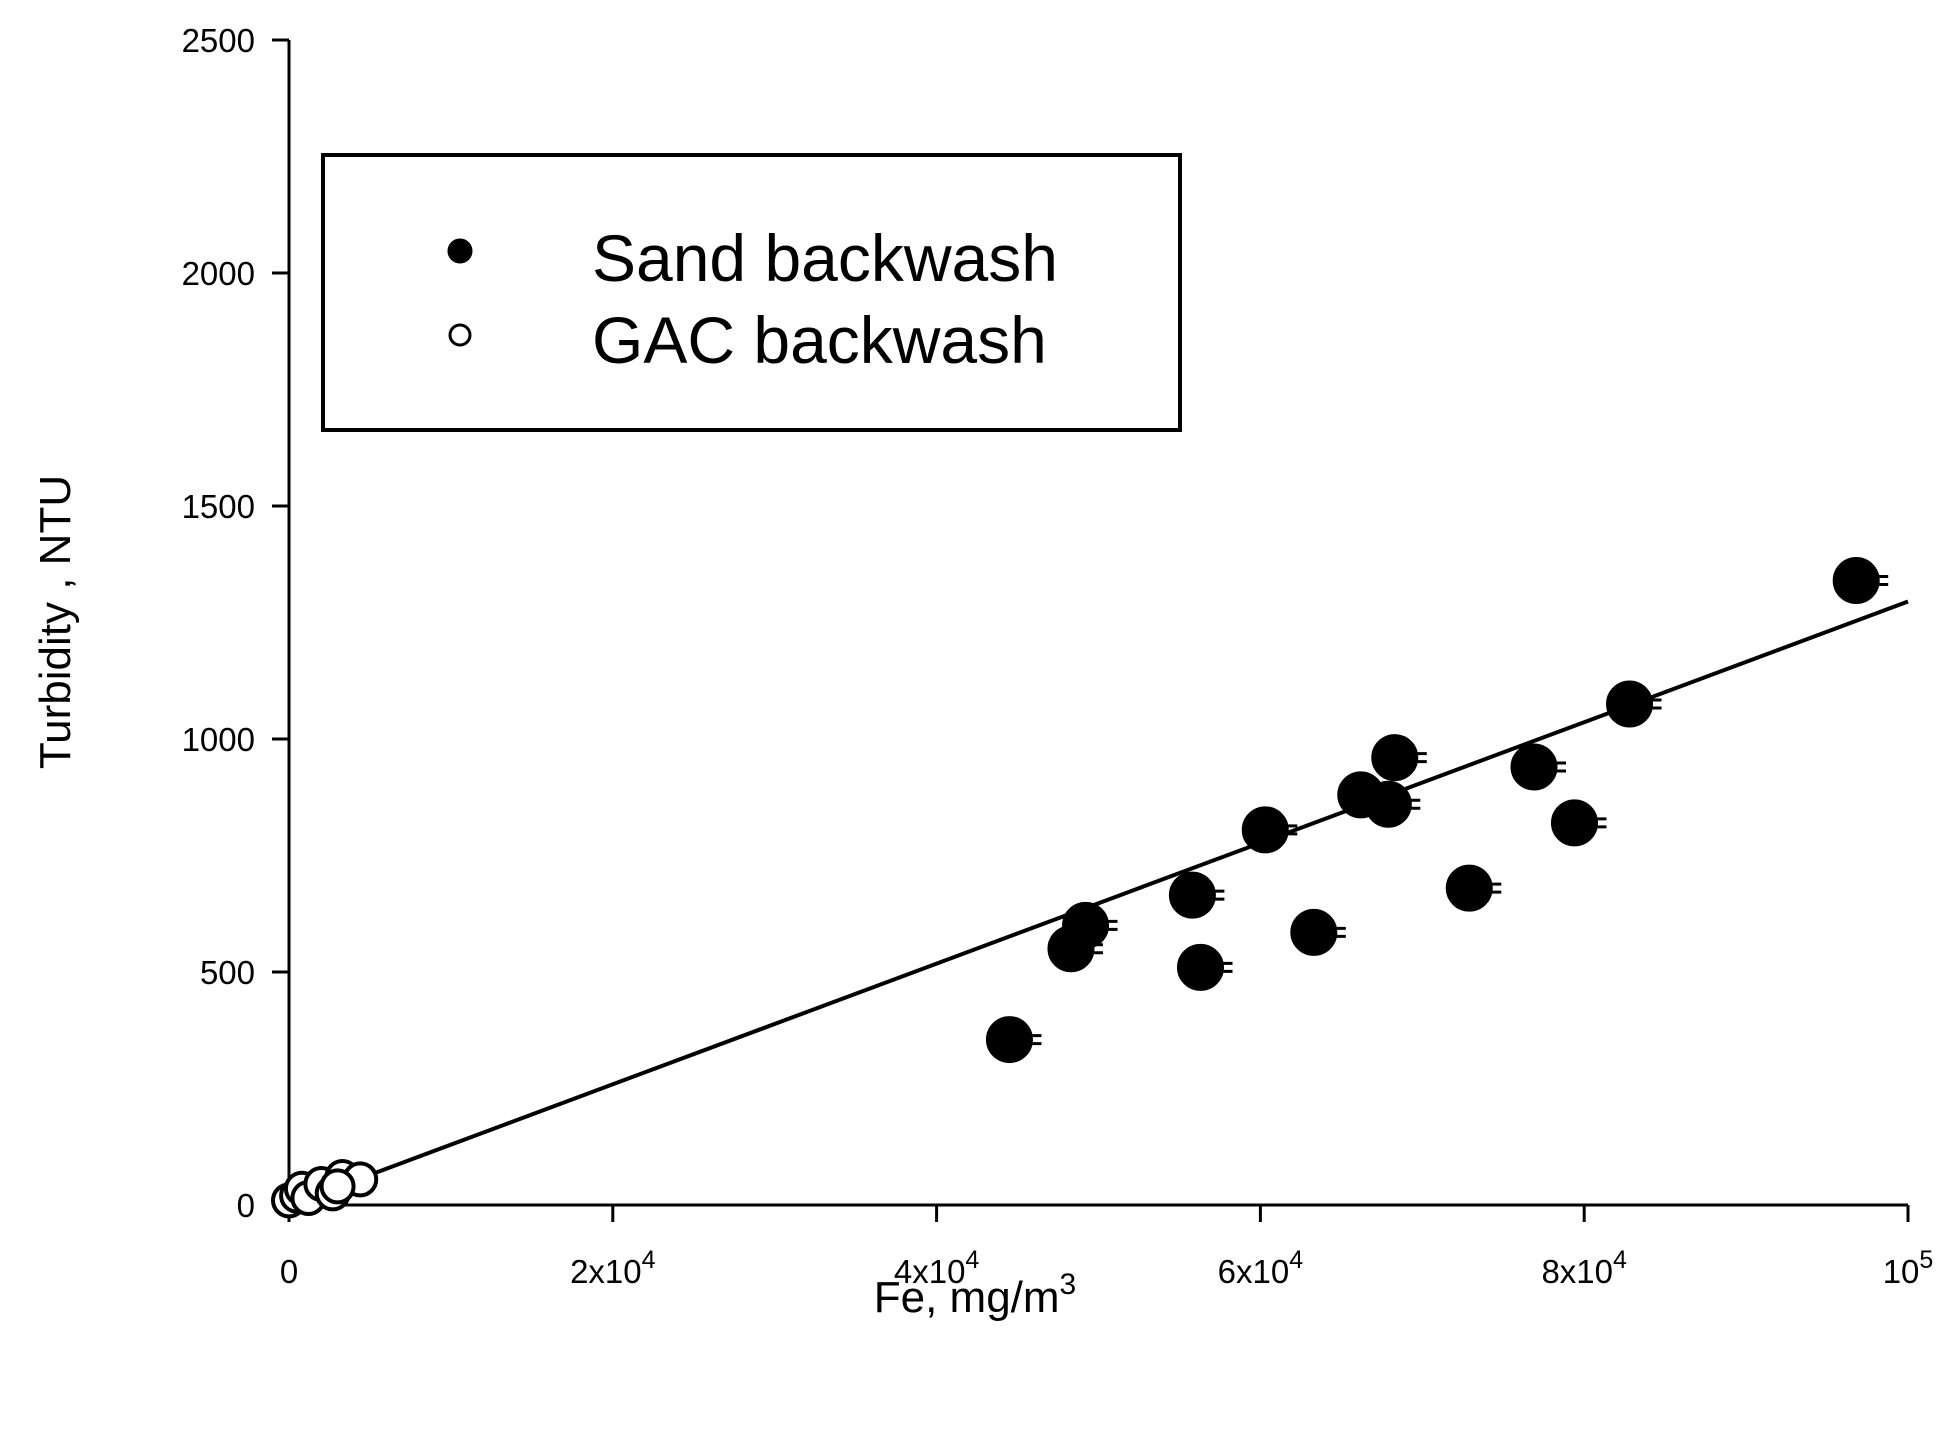 Image resolution: width=1957 pixels, height=1437 pixels. Describe the element at coordinates (1106, 1247) in the screenshot. I see `x-ticks: 0 2x10⁴ 4x10⁴ 6x10⁴ 8x10⁴ 105` at that location.